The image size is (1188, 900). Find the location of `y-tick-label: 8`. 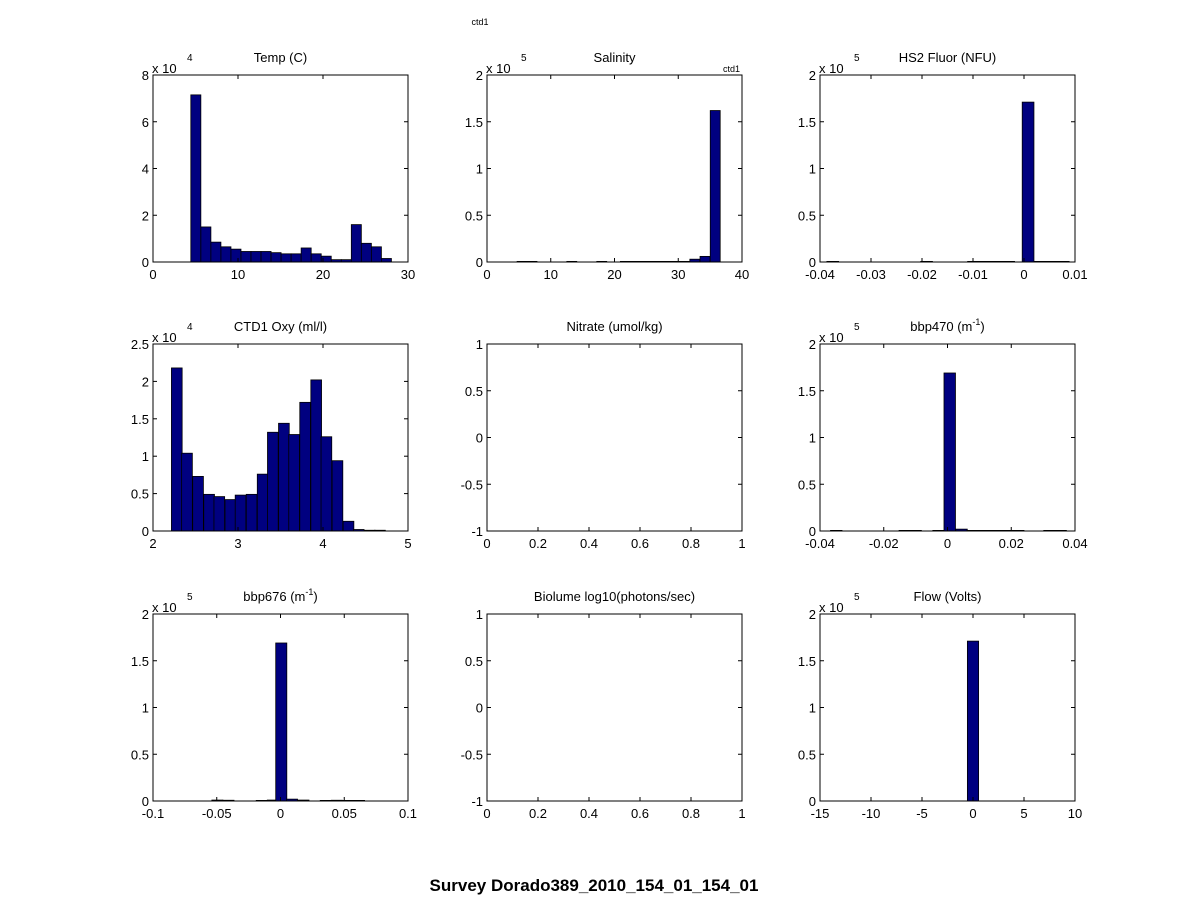

y-tick-label: 8 is located at coordinates (145, 75).